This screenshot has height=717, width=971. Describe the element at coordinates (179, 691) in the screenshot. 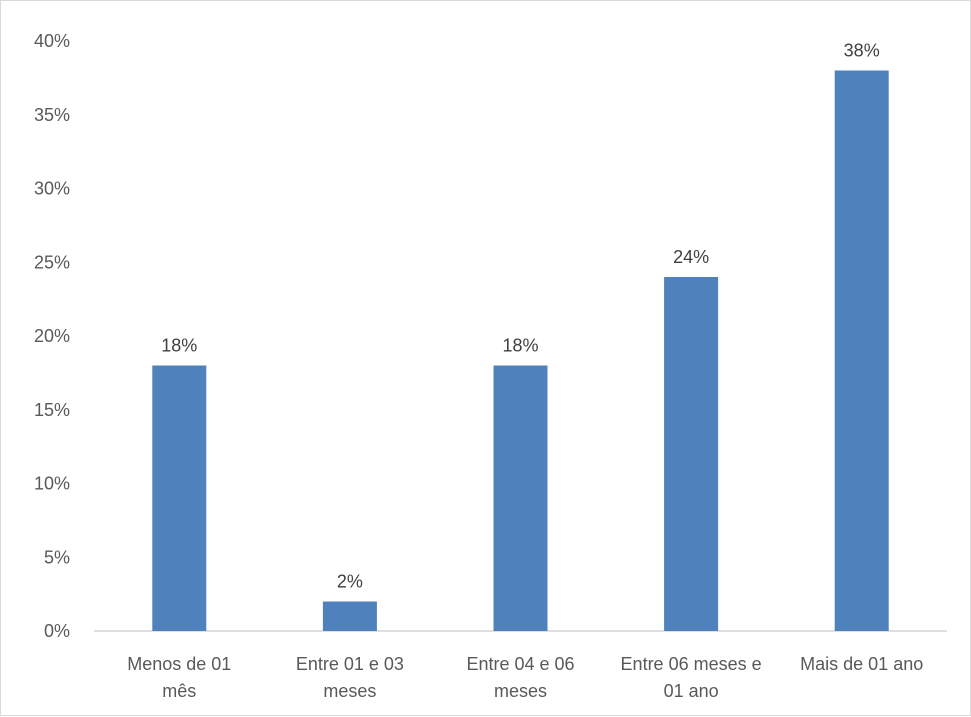

I see `category-label: mês` at that location.